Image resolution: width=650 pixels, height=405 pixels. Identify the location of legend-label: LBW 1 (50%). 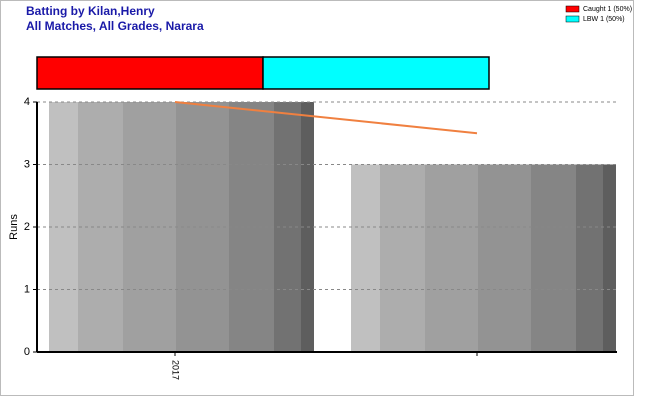
(604, 19).